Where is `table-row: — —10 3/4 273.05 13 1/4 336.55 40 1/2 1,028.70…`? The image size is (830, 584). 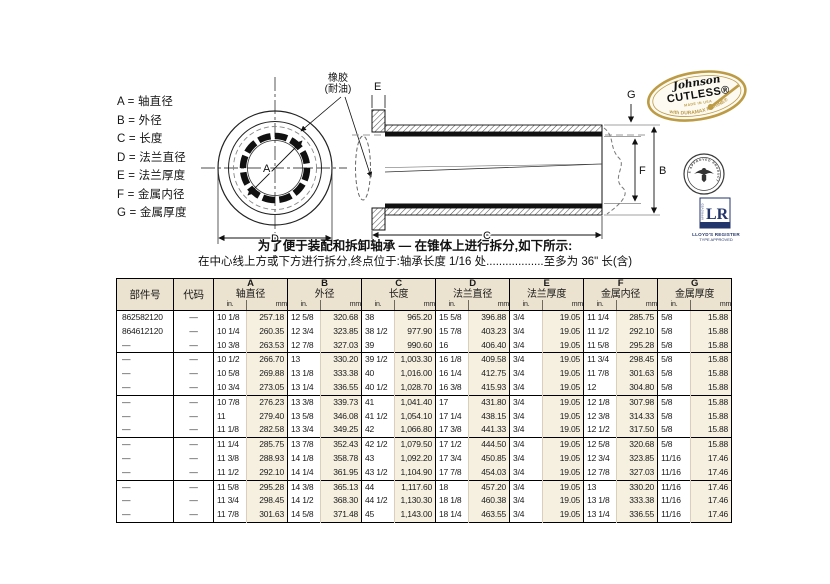 table-row: — —10 3/4 273.05 13 1/4 336.55 40 1/2 1,028.70… is located at coordinates (424, 388).